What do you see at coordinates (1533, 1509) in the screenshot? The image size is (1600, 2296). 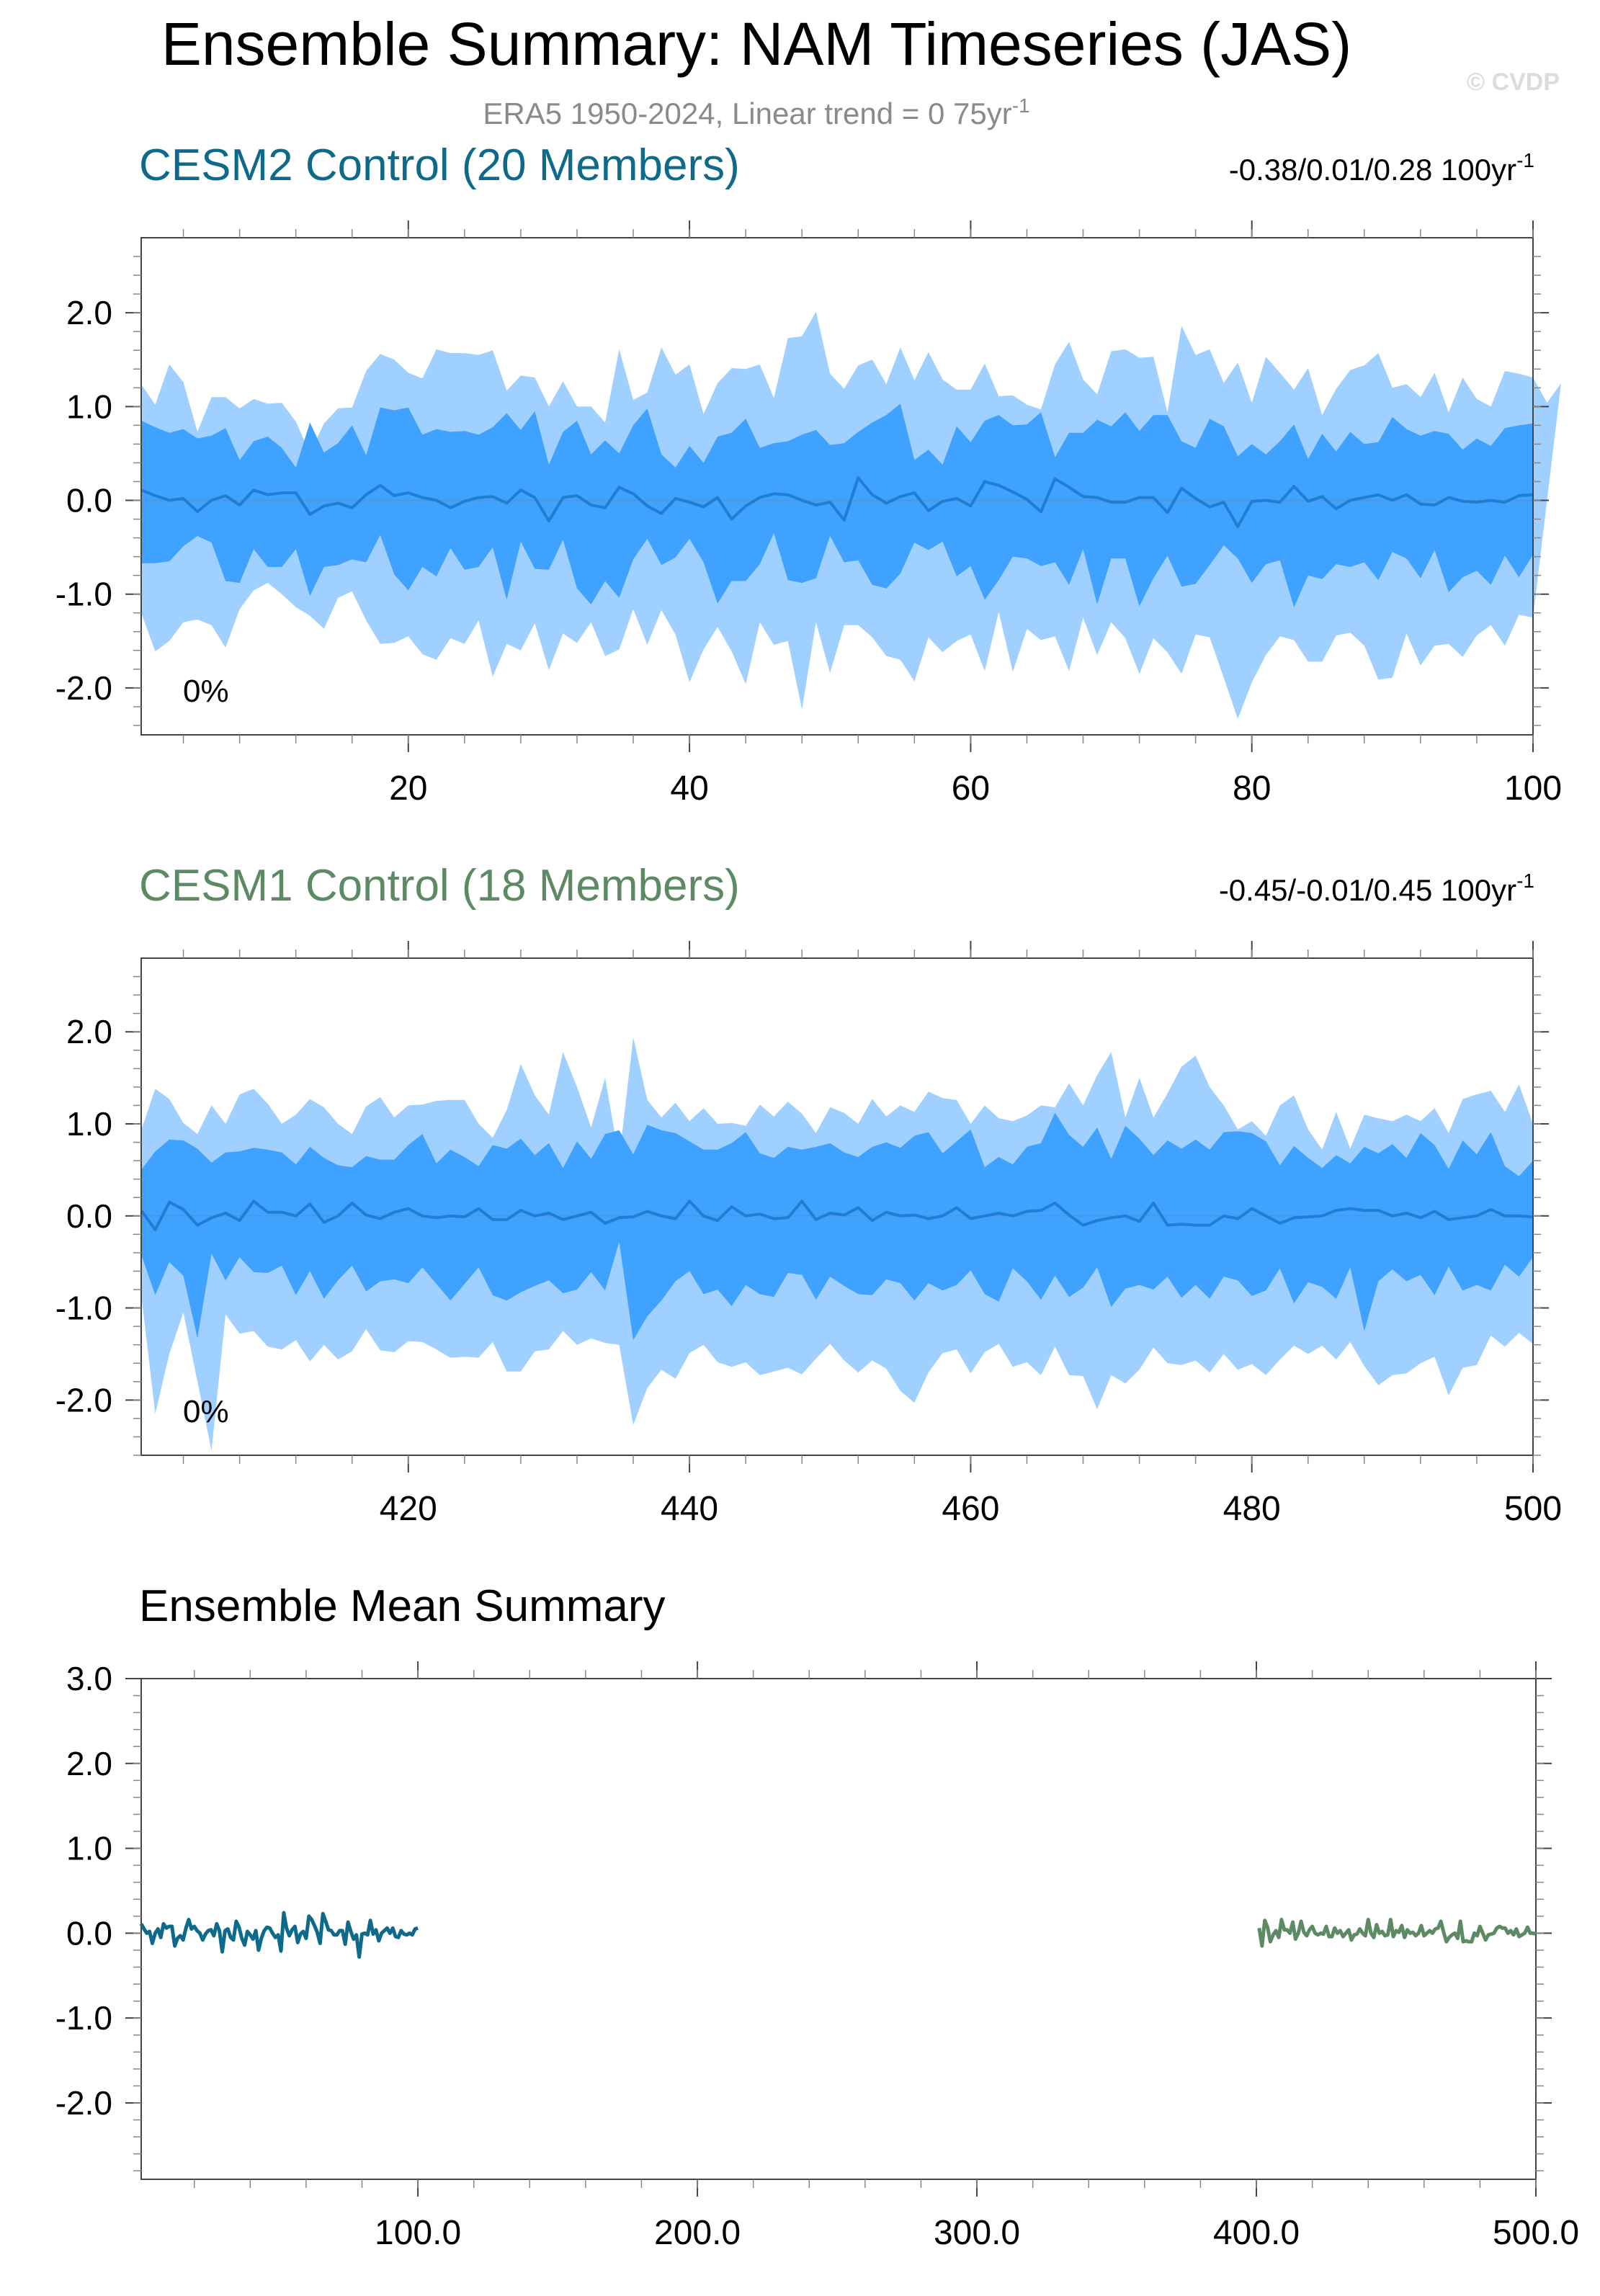 I see `cesm1-x-tick-label: 500` at bounding box center [1533, 1509].